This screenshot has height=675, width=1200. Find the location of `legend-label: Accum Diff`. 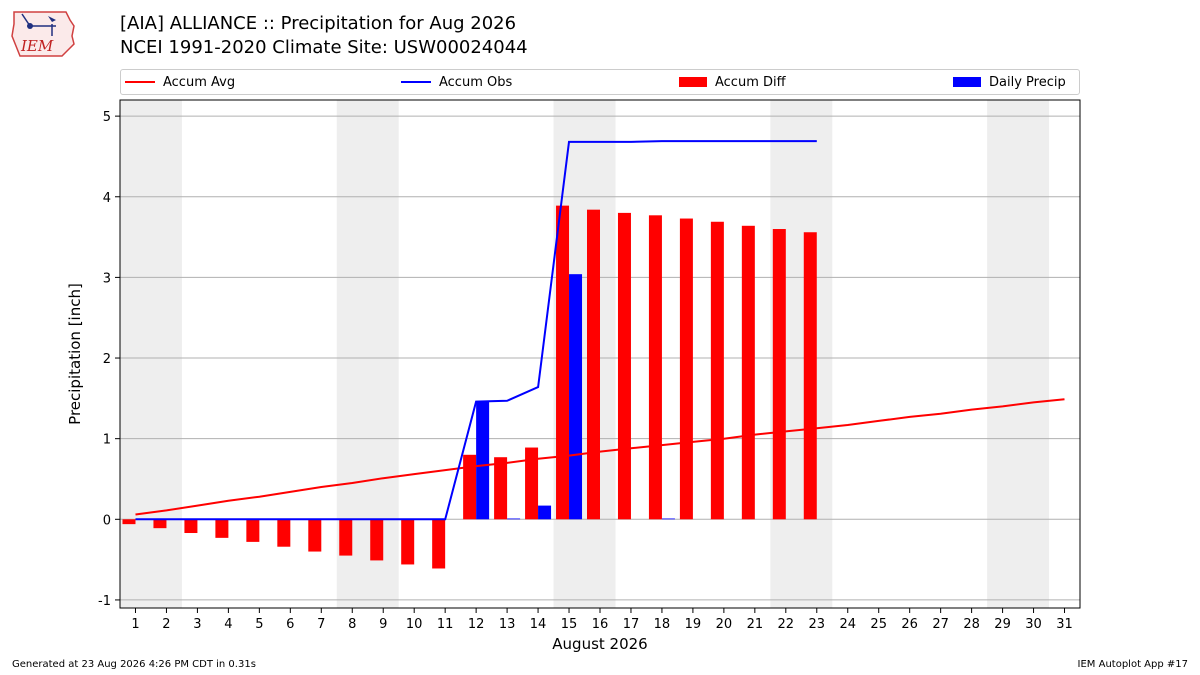

legend-label: Accum Diff is located at coordinates (750, 82).